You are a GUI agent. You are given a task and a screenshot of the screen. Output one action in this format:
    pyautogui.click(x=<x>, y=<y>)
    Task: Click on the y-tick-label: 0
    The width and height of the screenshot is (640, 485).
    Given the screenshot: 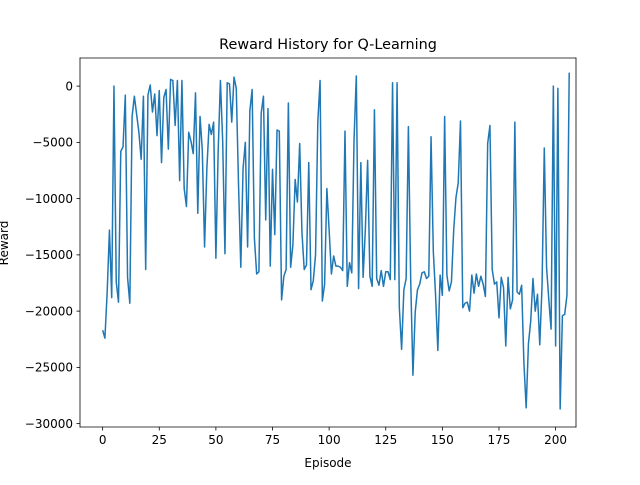 What is the action you would take?
    pyautogui.click(x=69, y=86)
    